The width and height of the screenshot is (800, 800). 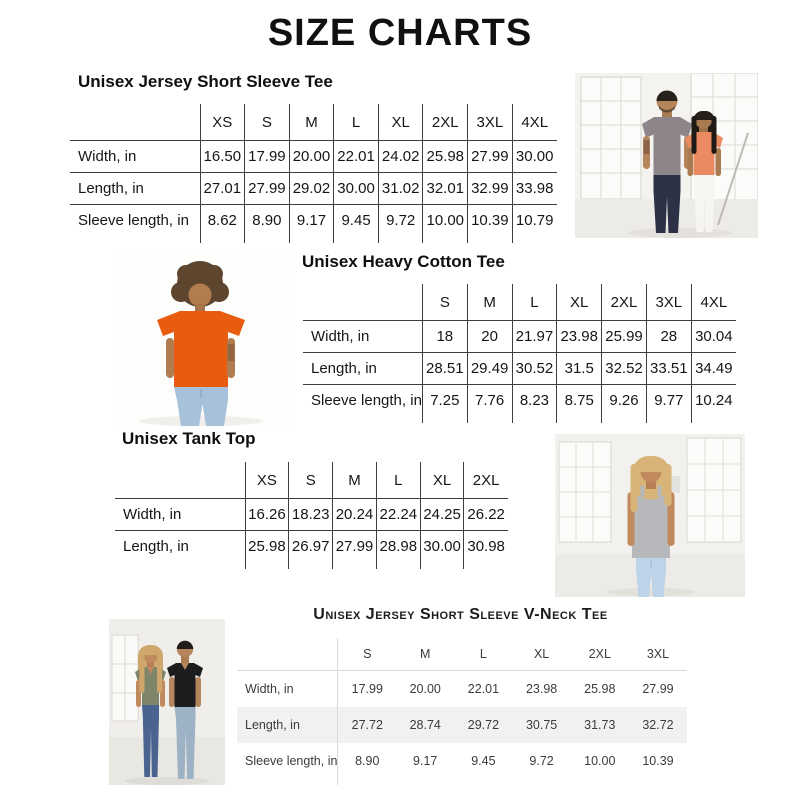 I want to click on size-value: 8.75, so click(x=579, y=400).